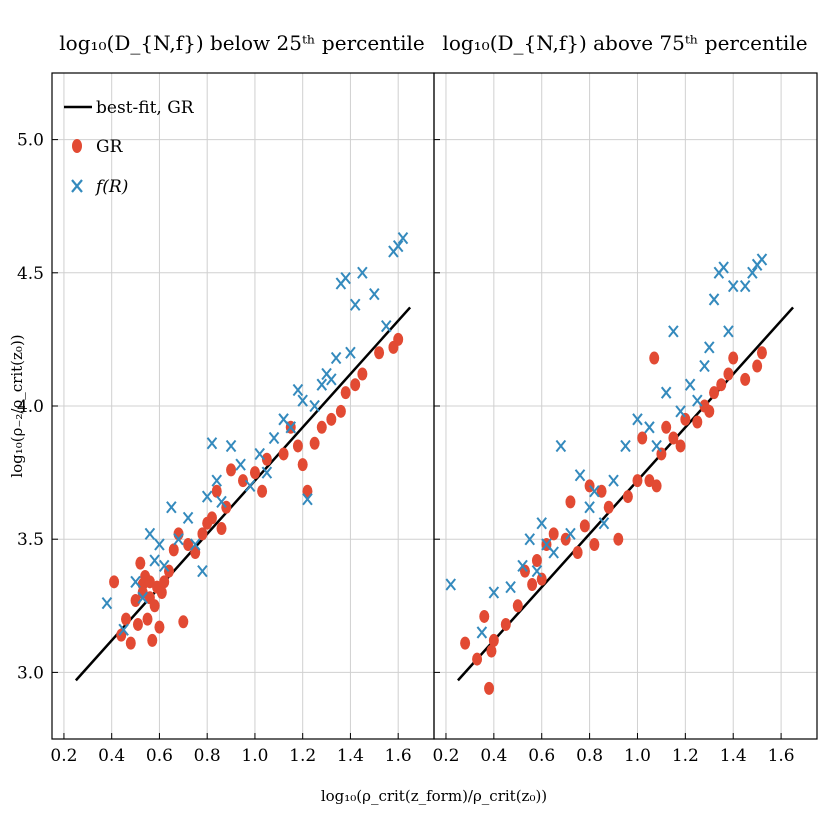 The image size is (830, 832). What do you see at coordinates (145, 108) in the screenshot?
I see `legend-label-fit: best-fit, GR` at bounding box center [145, 108].